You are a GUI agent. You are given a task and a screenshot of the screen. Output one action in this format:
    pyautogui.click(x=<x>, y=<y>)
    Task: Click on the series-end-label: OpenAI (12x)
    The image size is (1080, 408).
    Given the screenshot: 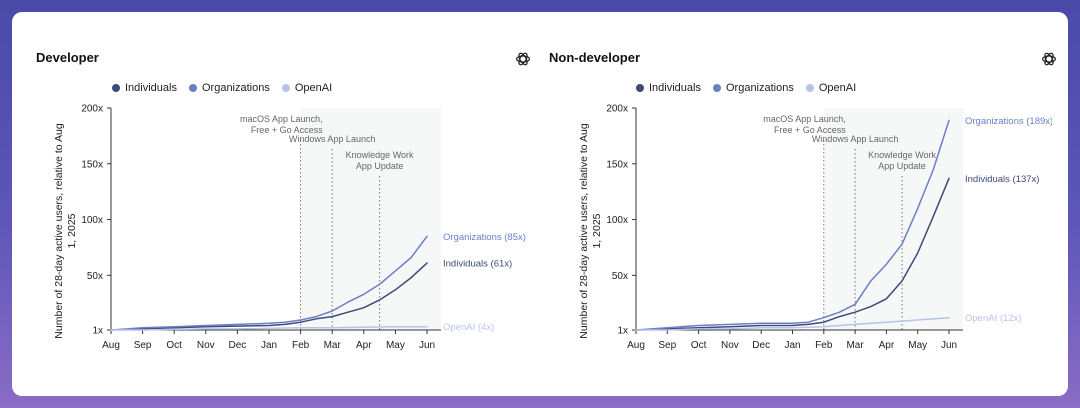 What is the action you would take?
    pyautogui.click(x=993, y=318)
    